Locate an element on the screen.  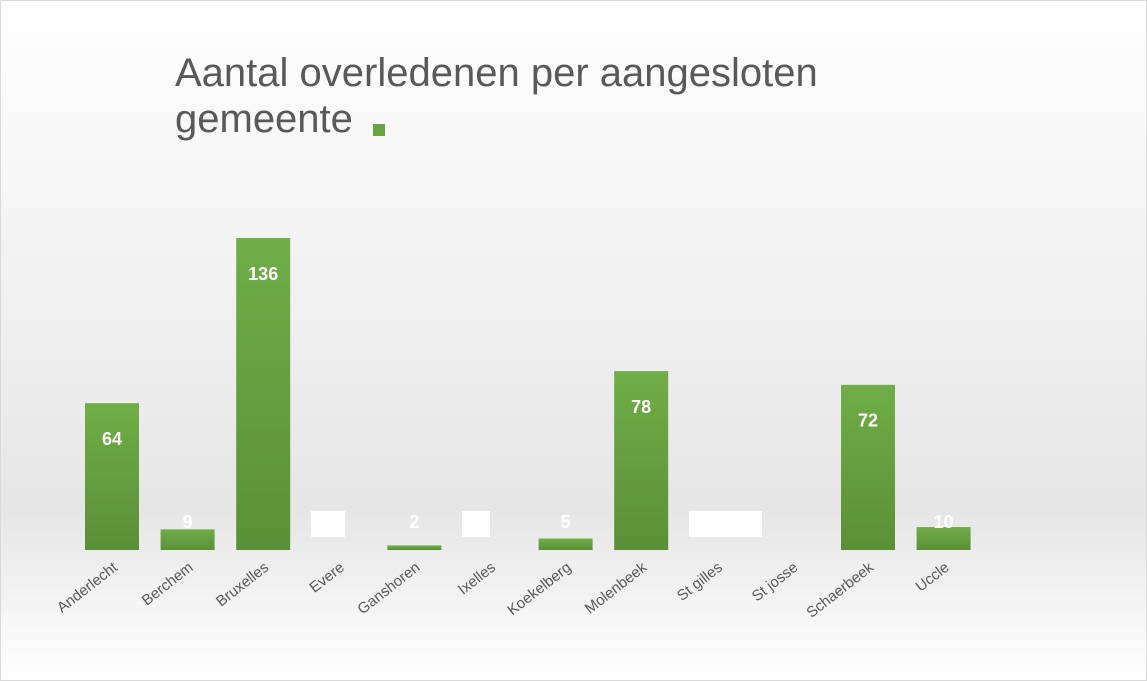
legend-marker is located at coordinates (379, 130).